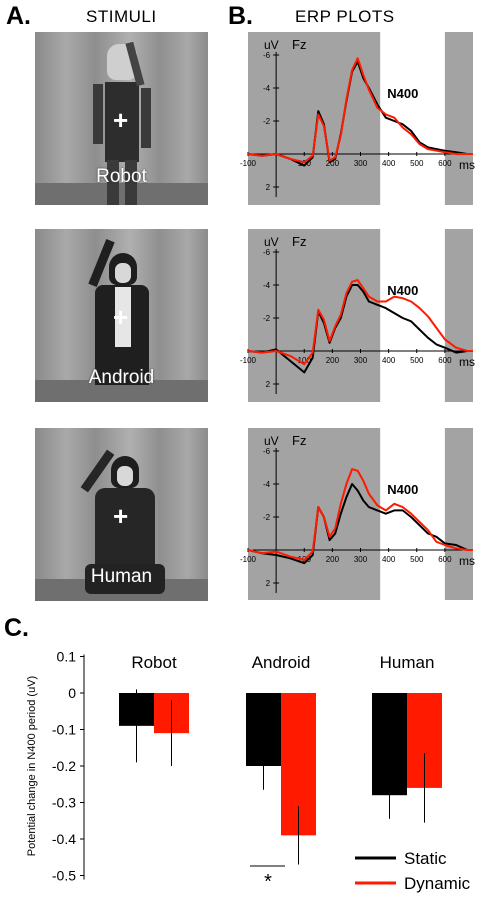 This screenshot has height=900, width=491. I want to click on bar-y-tick-label: 0, so click(72, 693).